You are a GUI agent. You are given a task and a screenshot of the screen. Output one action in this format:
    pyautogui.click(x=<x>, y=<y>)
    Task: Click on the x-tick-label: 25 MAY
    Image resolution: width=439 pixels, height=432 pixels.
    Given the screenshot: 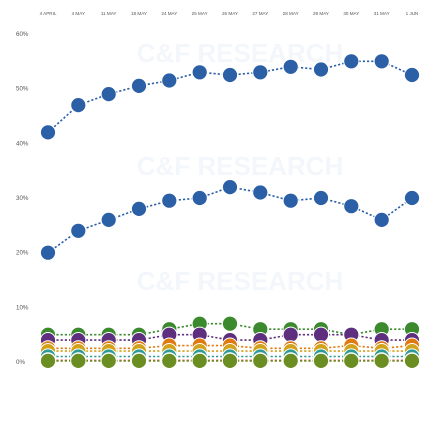 What is the action you would take?
    pyautogui.click(x=200, y=13)
    